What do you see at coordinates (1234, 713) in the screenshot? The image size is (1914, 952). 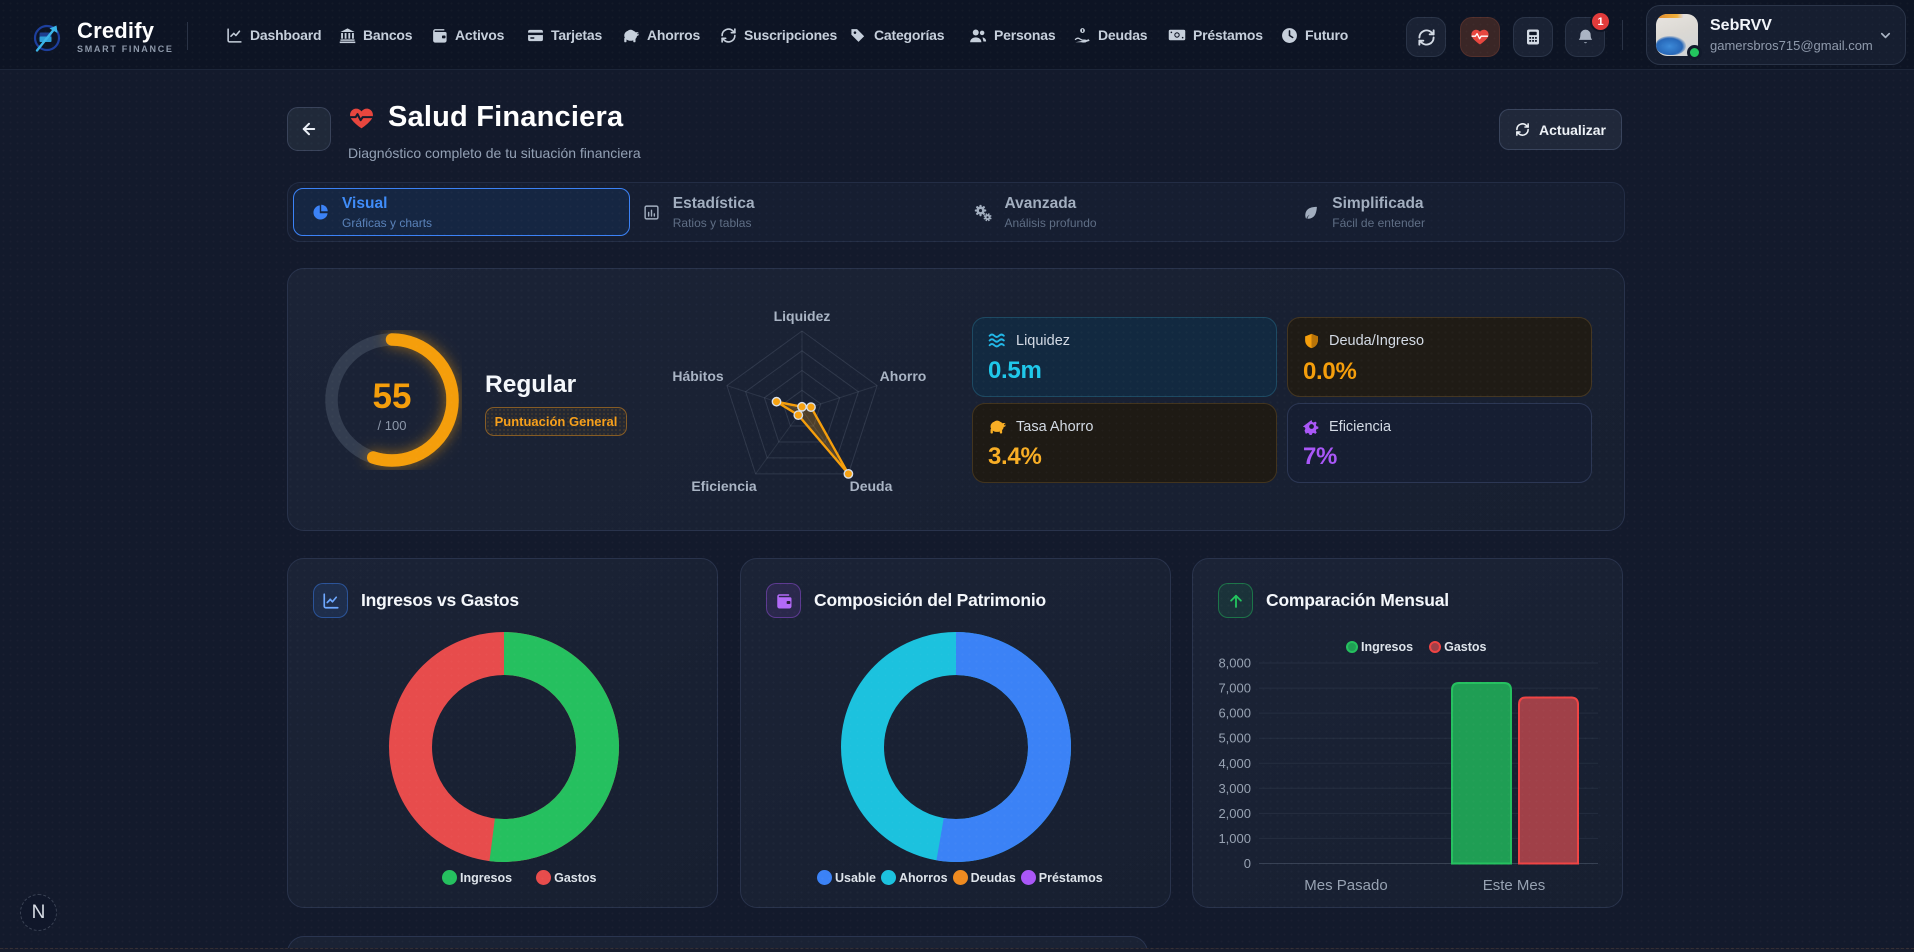 I see `svg-text: 6,000` at bounding box center [1234, 713].